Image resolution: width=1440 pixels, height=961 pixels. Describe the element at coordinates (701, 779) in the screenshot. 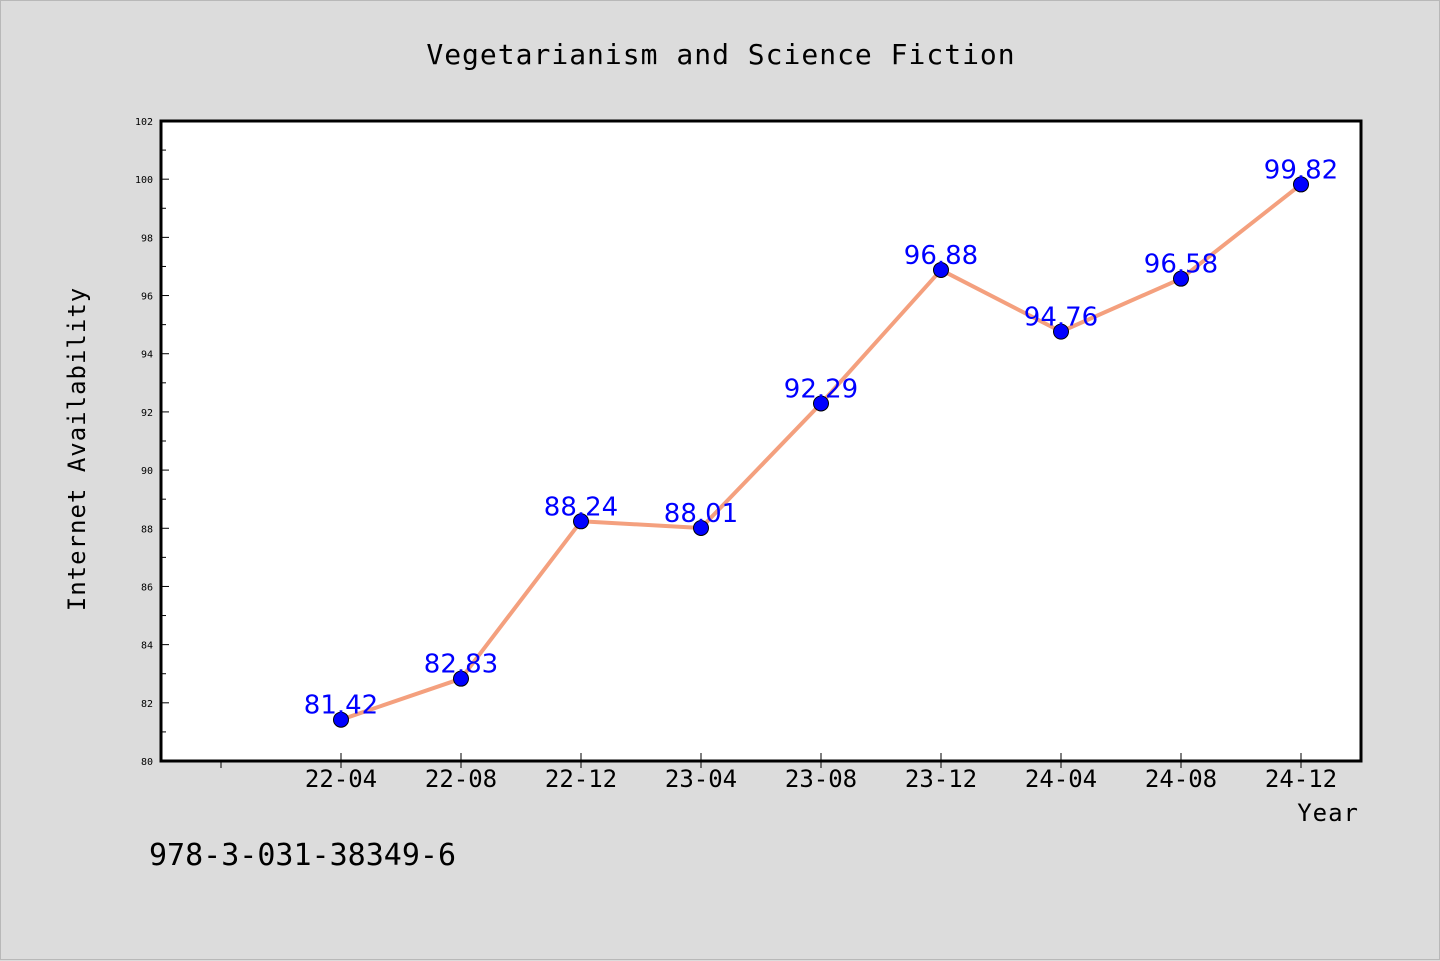

I see `x-tick-label: 23-04` at that location.